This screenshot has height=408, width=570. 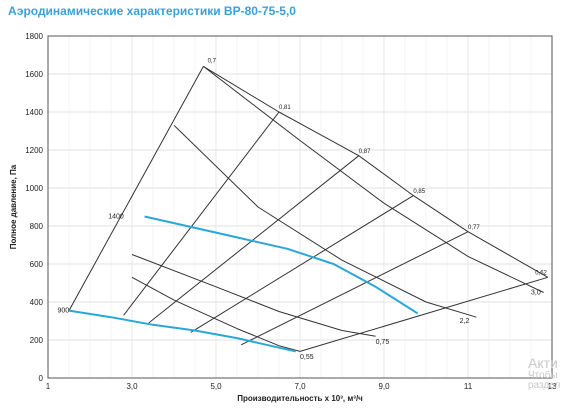 I want to click on resistance-label: 2,2, so click(x=465, y=321).